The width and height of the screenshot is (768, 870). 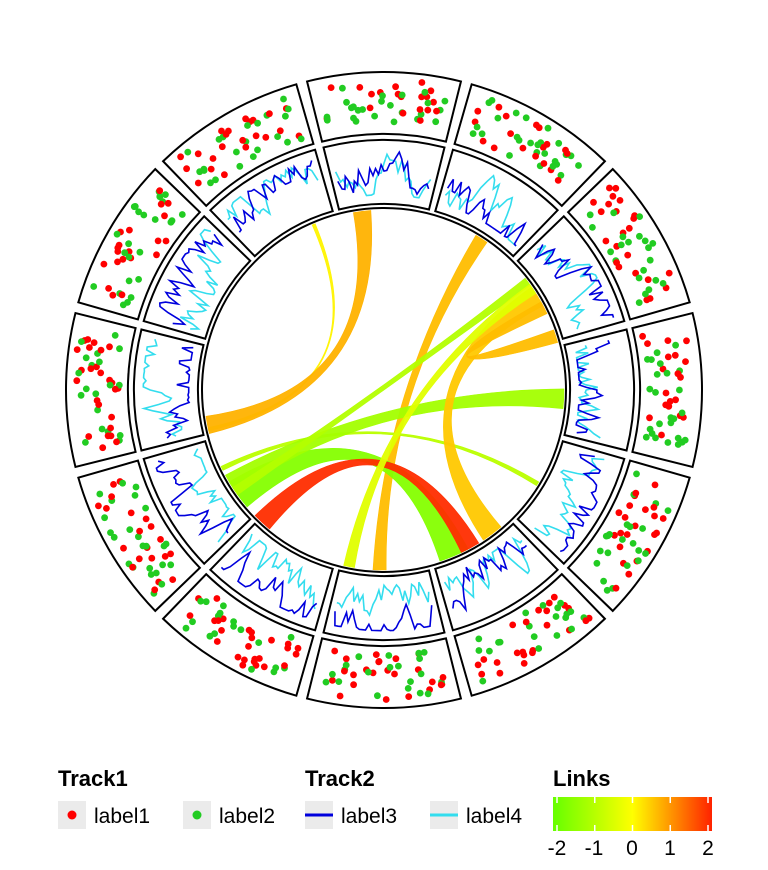 What do you see at coordinates (197, 815) in the screenshot?
I see `legend-label2-dot` at bounding box center [197, 815].